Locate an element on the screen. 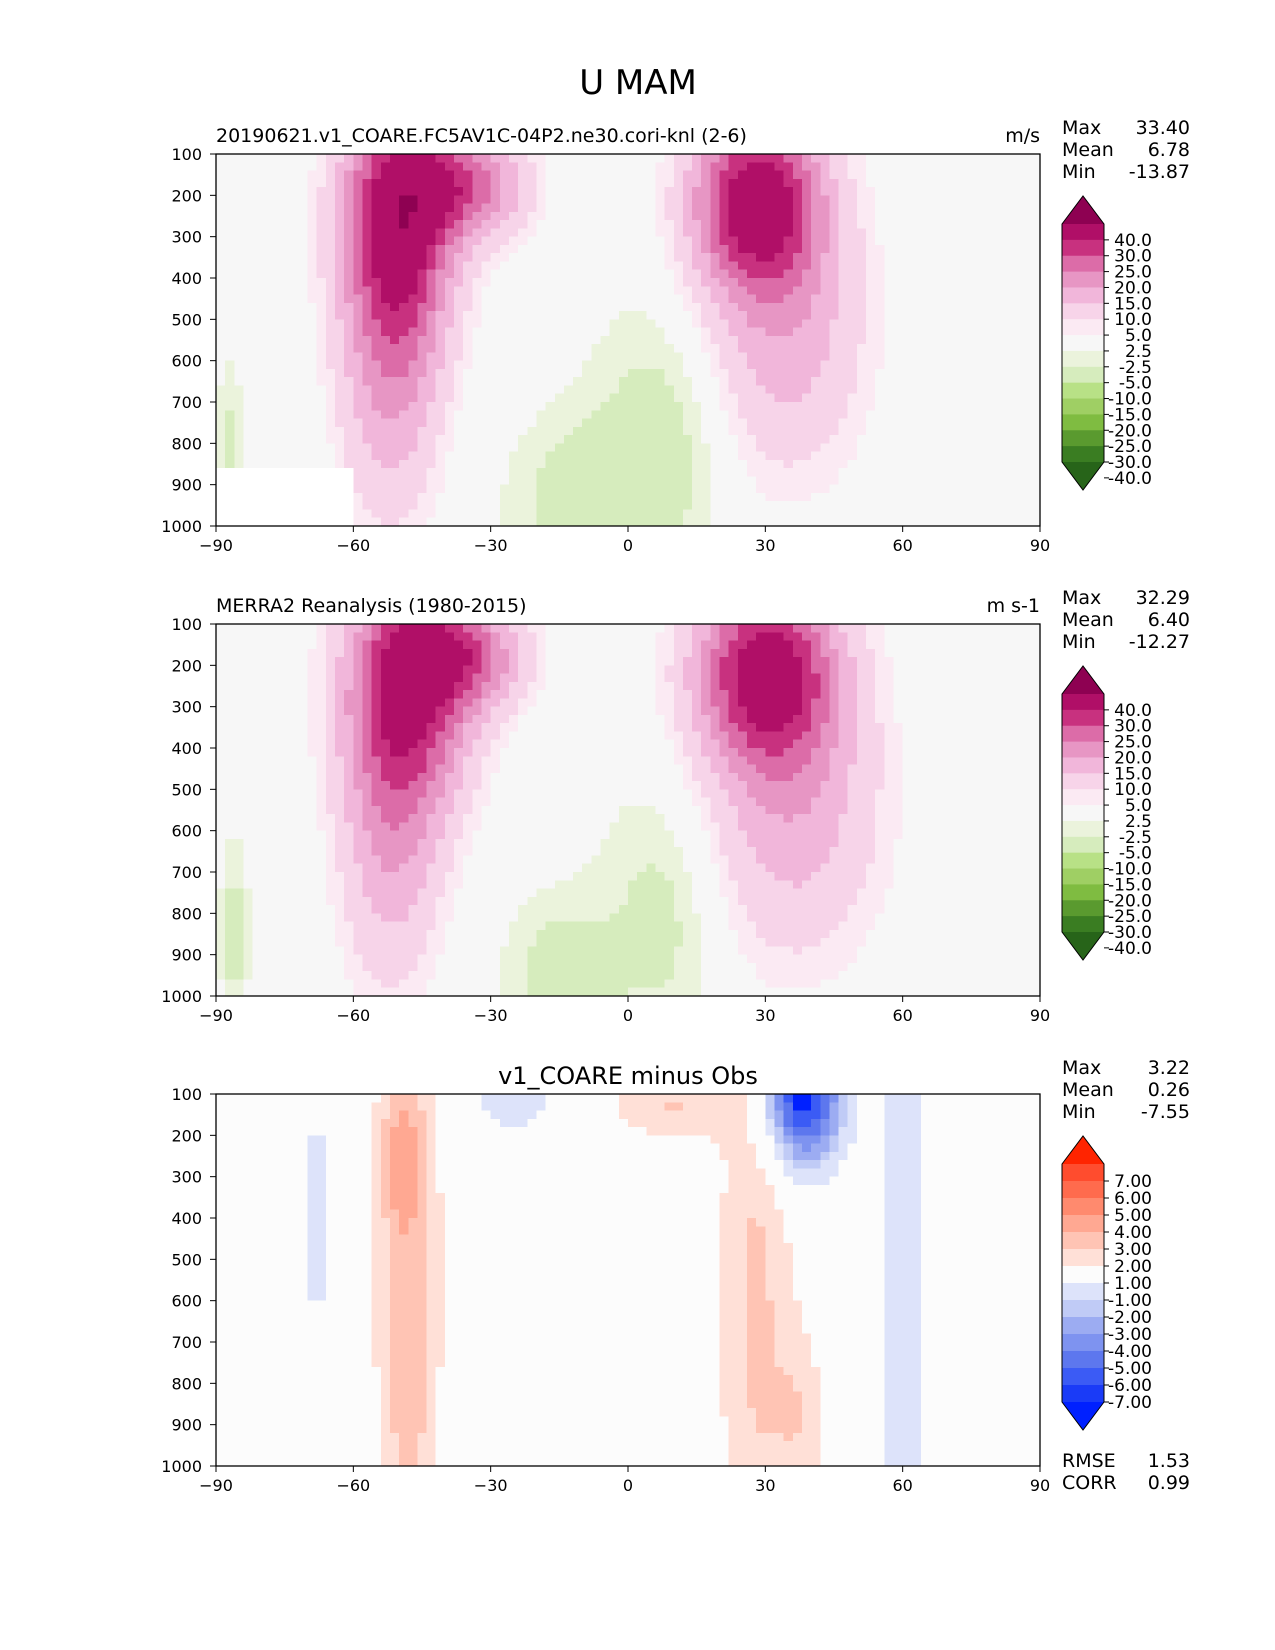 The height and width of the screenshot is (1650, 1275). colorbar-label: 15.0 is located at coordinates (1133, 774).